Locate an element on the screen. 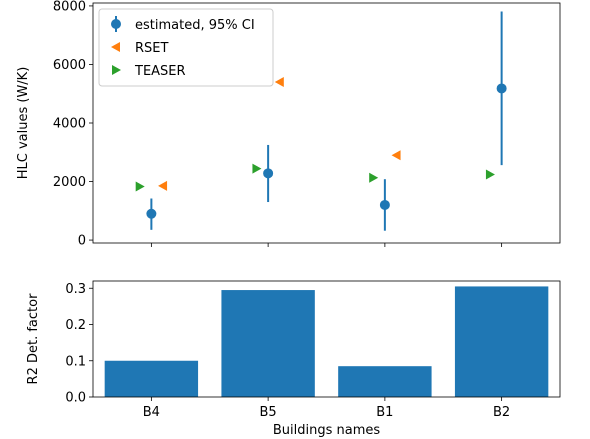  legend-marker-rset is located at coordinates (115, 47).